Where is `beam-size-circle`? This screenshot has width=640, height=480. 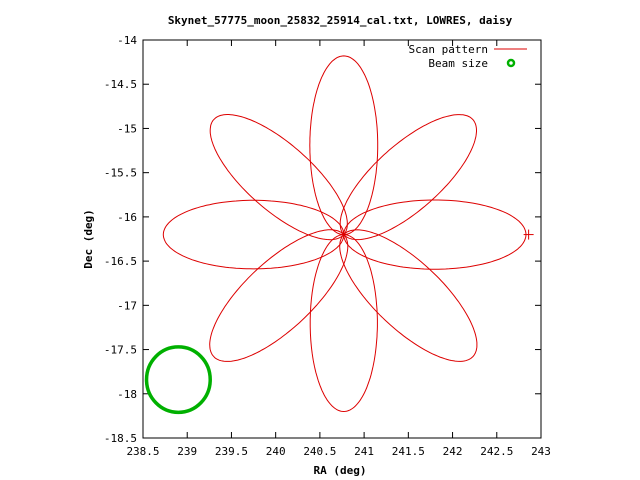 beam-size-circle is located at coordinates (178, 380).